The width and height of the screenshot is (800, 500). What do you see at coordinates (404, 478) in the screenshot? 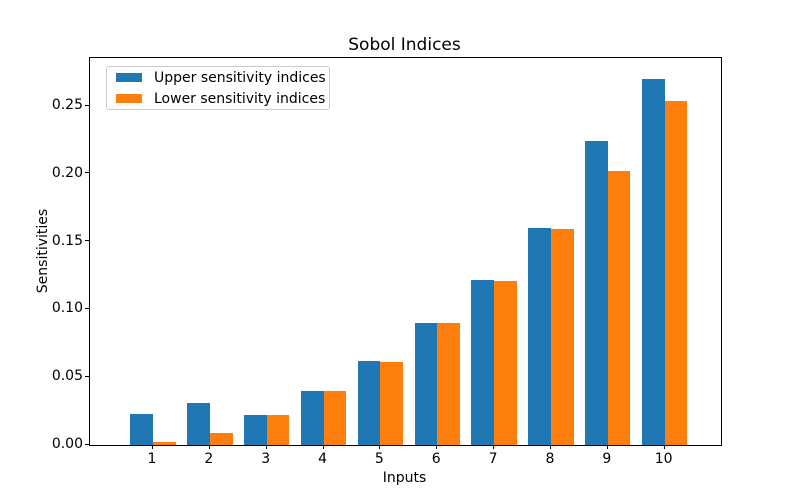
I see `x-axis-label: Inputs` at bounding box center [404, 478].